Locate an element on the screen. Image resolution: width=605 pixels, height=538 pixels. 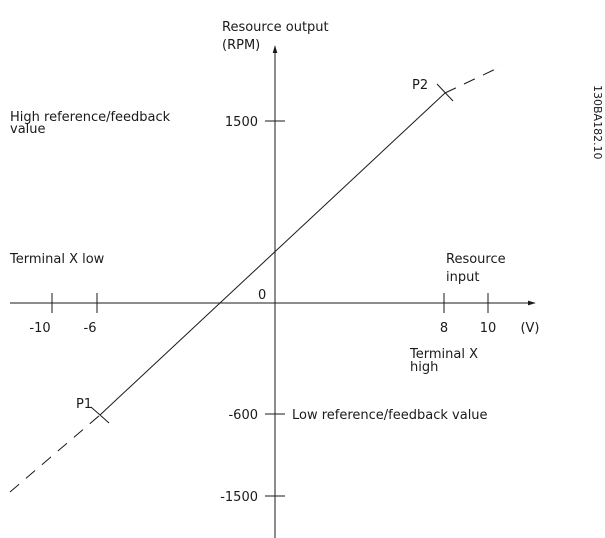
high-ref-label: High reference/feedback is located at coordinates (90, 117).